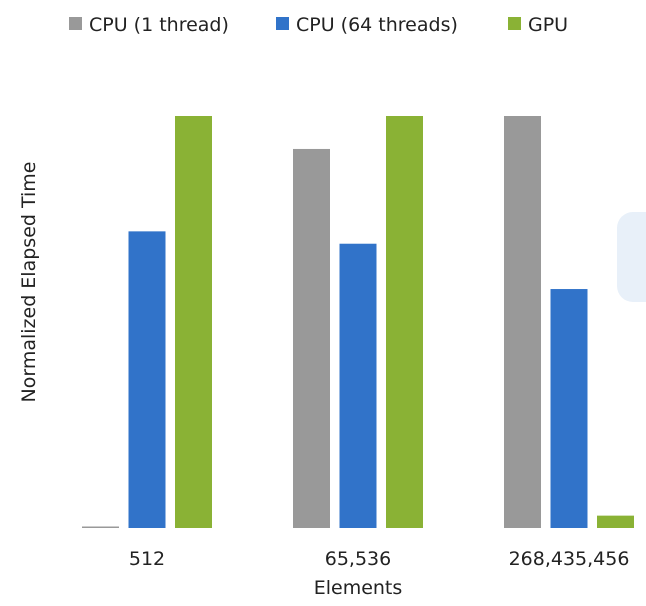  What do you see at coordinates (358, 559) in the screenshot?
I see `x-tick-label-1: 65,536` at bounding box center [358, 559].